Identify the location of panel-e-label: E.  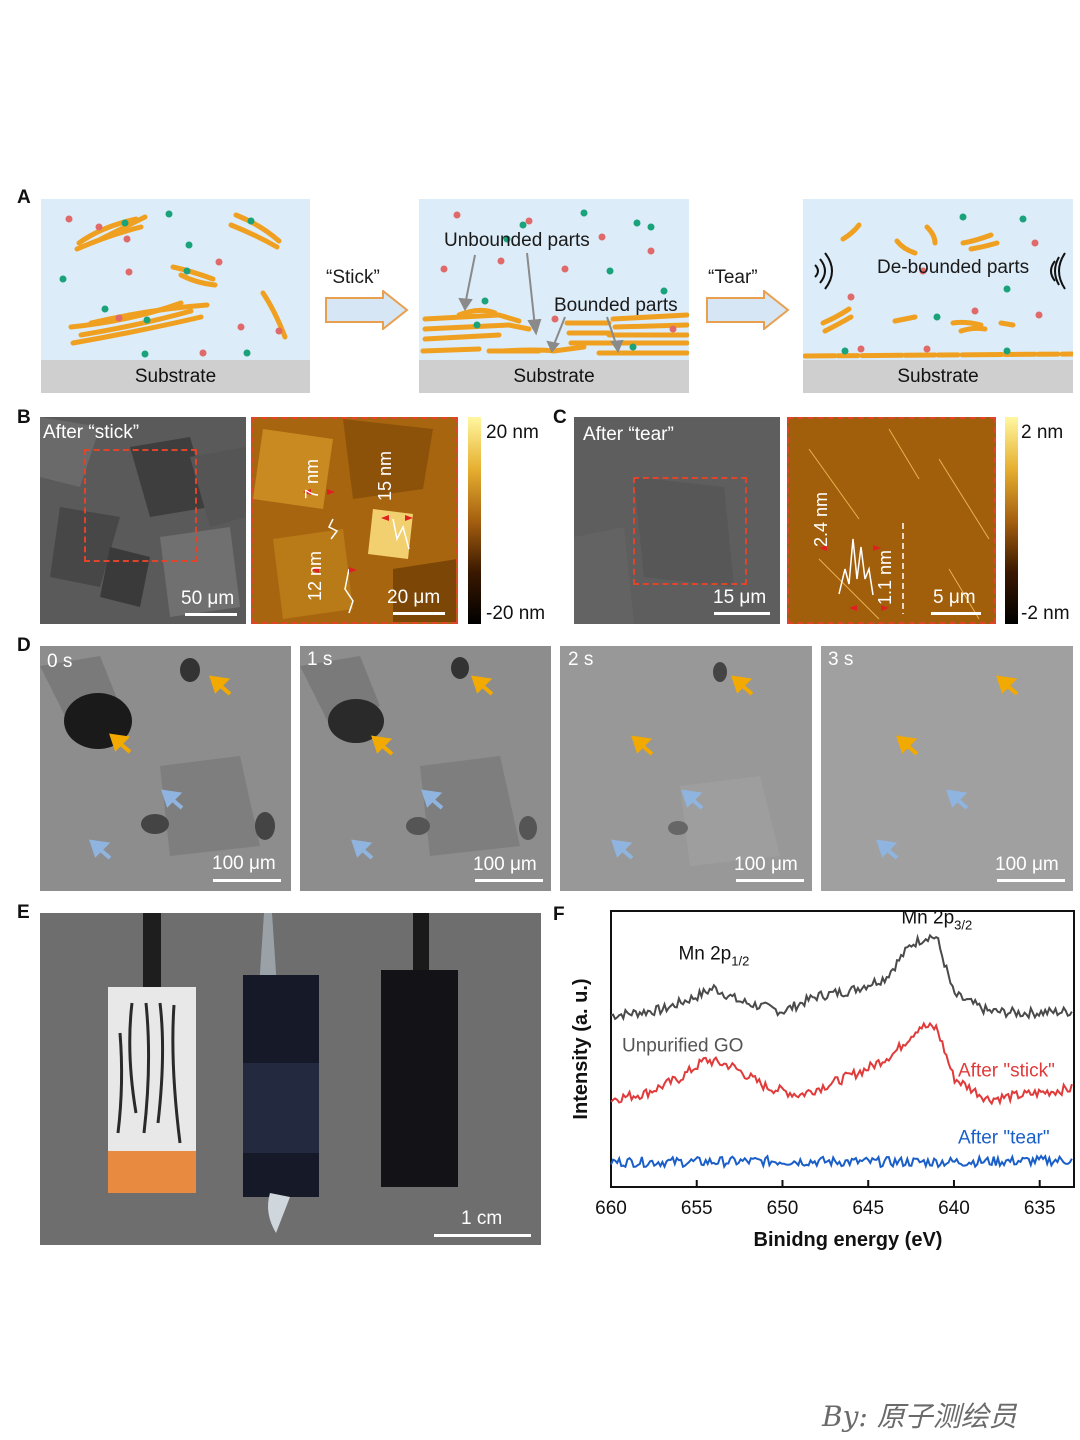
(23, 912).